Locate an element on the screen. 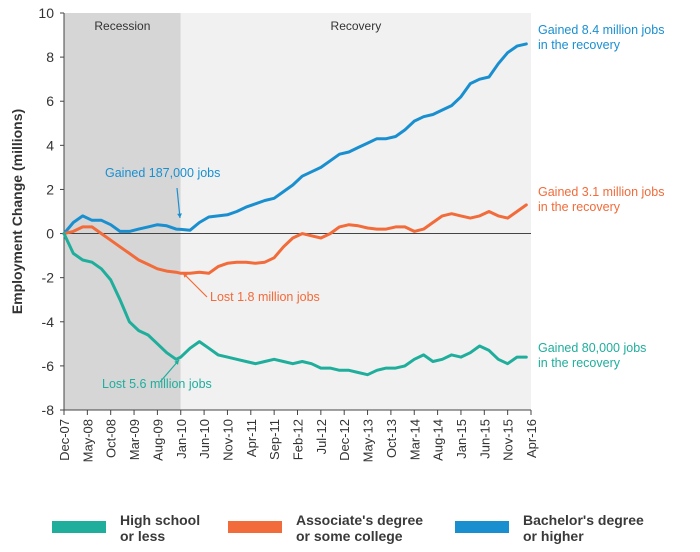  x-tick-label: Nov-10 is located at coordinates (227, 440).